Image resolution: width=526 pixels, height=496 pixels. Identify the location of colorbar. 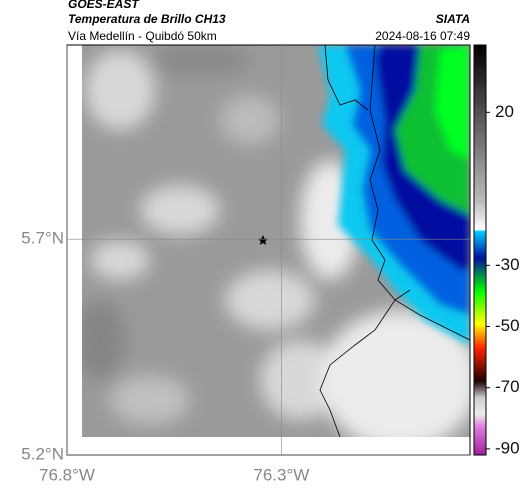
(480, 250).